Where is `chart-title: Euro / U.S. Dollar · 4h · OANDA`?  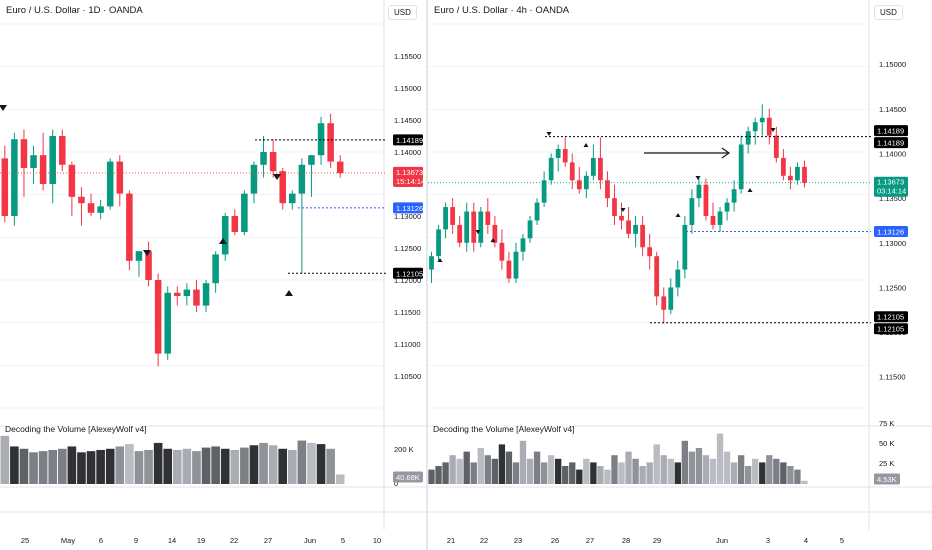 chart-title: Euro / U.S. Dollar · 4h · OANDA is located at coordinates (502, 10).